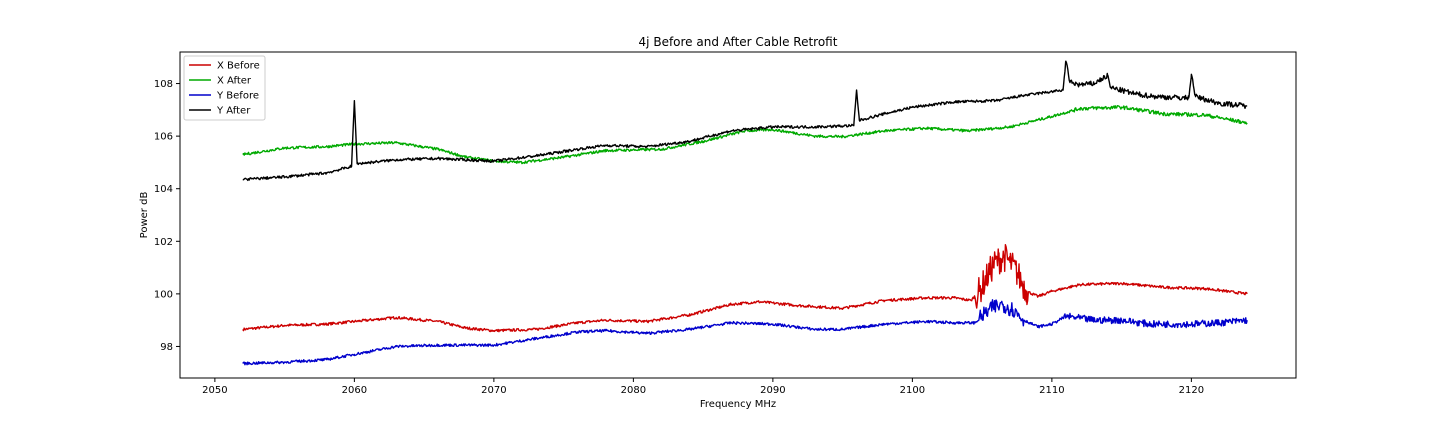 This screenshot has width=1440, height=432. What do you see at coordinates (144, 215) in the screenshot?
I see `y-axis-label: Power dB` at bounding box center [144, 215].